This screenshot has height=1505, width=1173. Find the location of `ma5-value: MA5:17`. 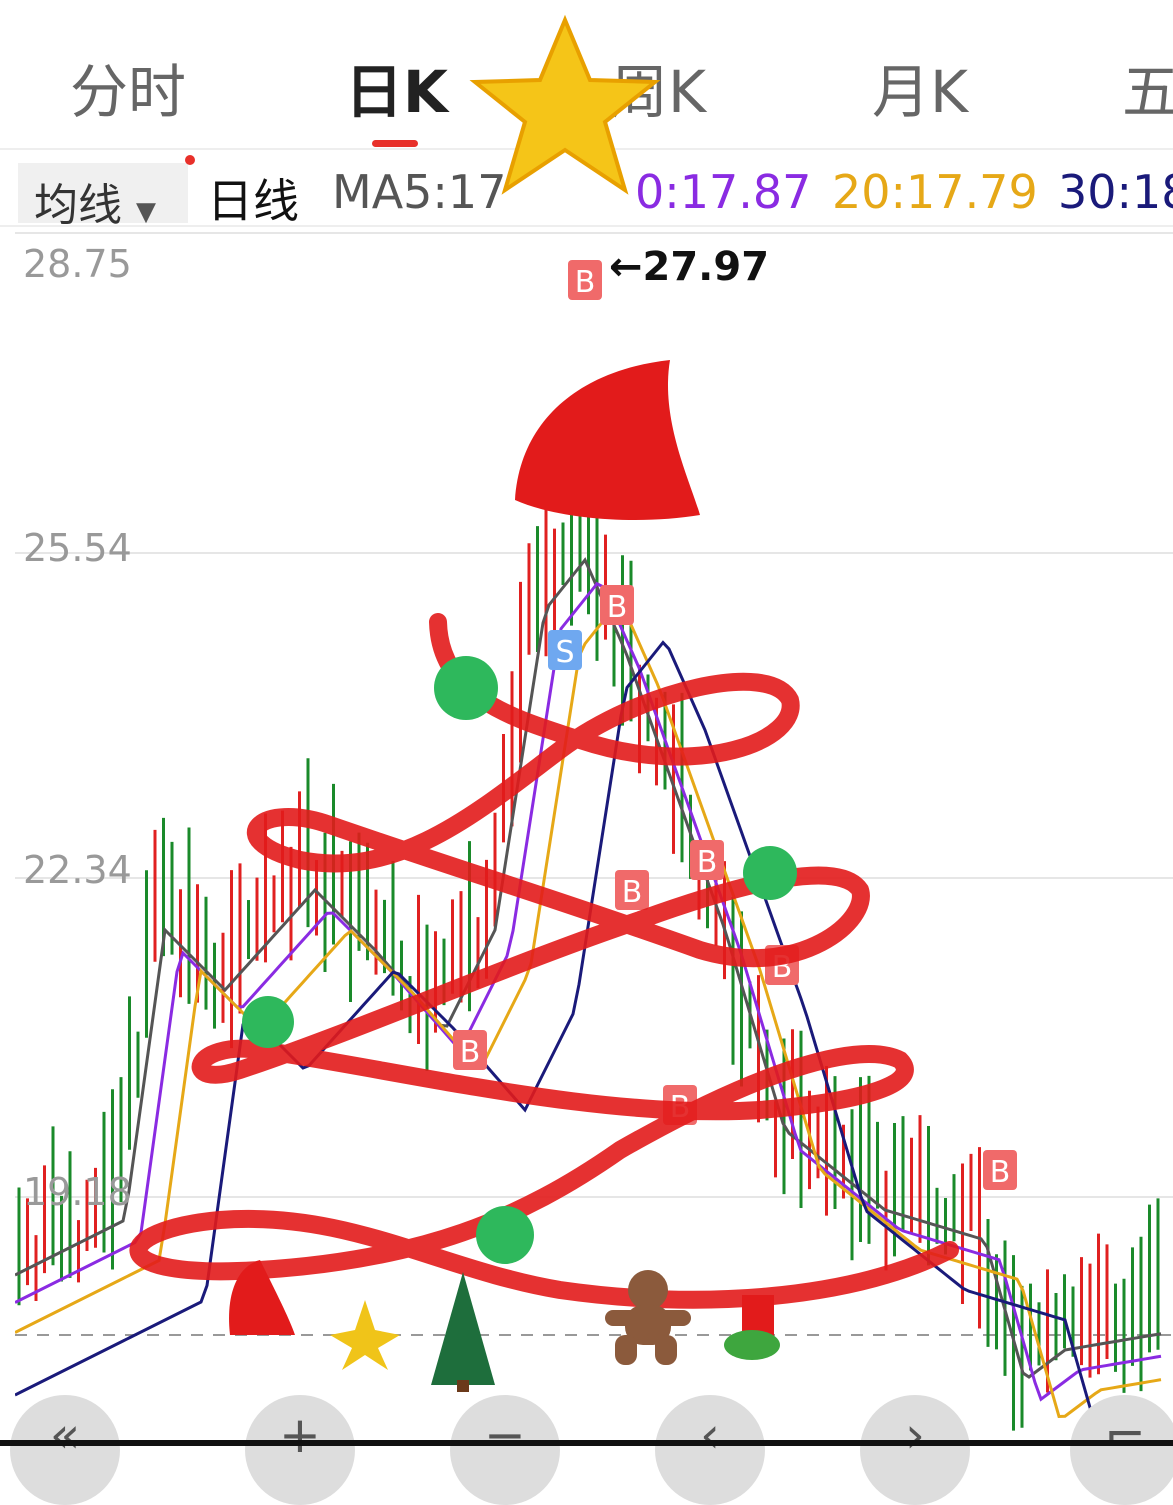

ma5-value: MA5:17 is located at coordinates (419, 192).